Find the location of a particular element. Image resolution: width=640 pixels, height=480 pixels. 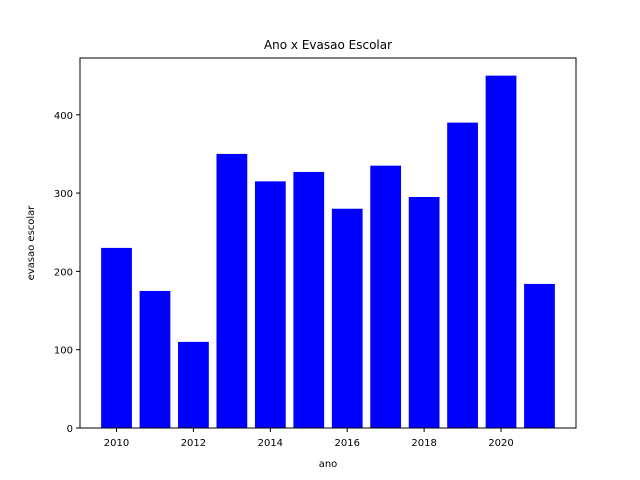

bar-2019 is located at coordinates (462, 275).